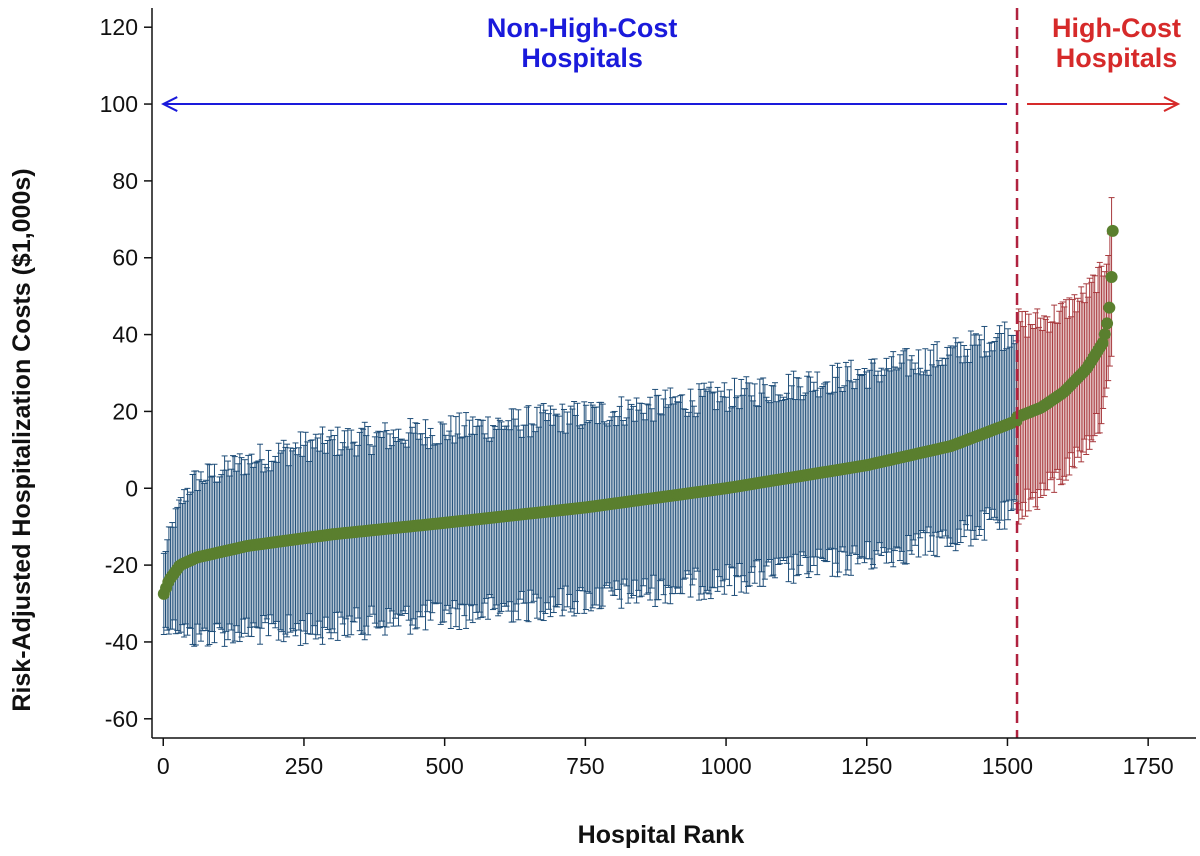  What do you see at coordinates (1117, 58) in the screenshot?
I see `high-cost-label: Hospitals` at bounding box center [1117, 58].